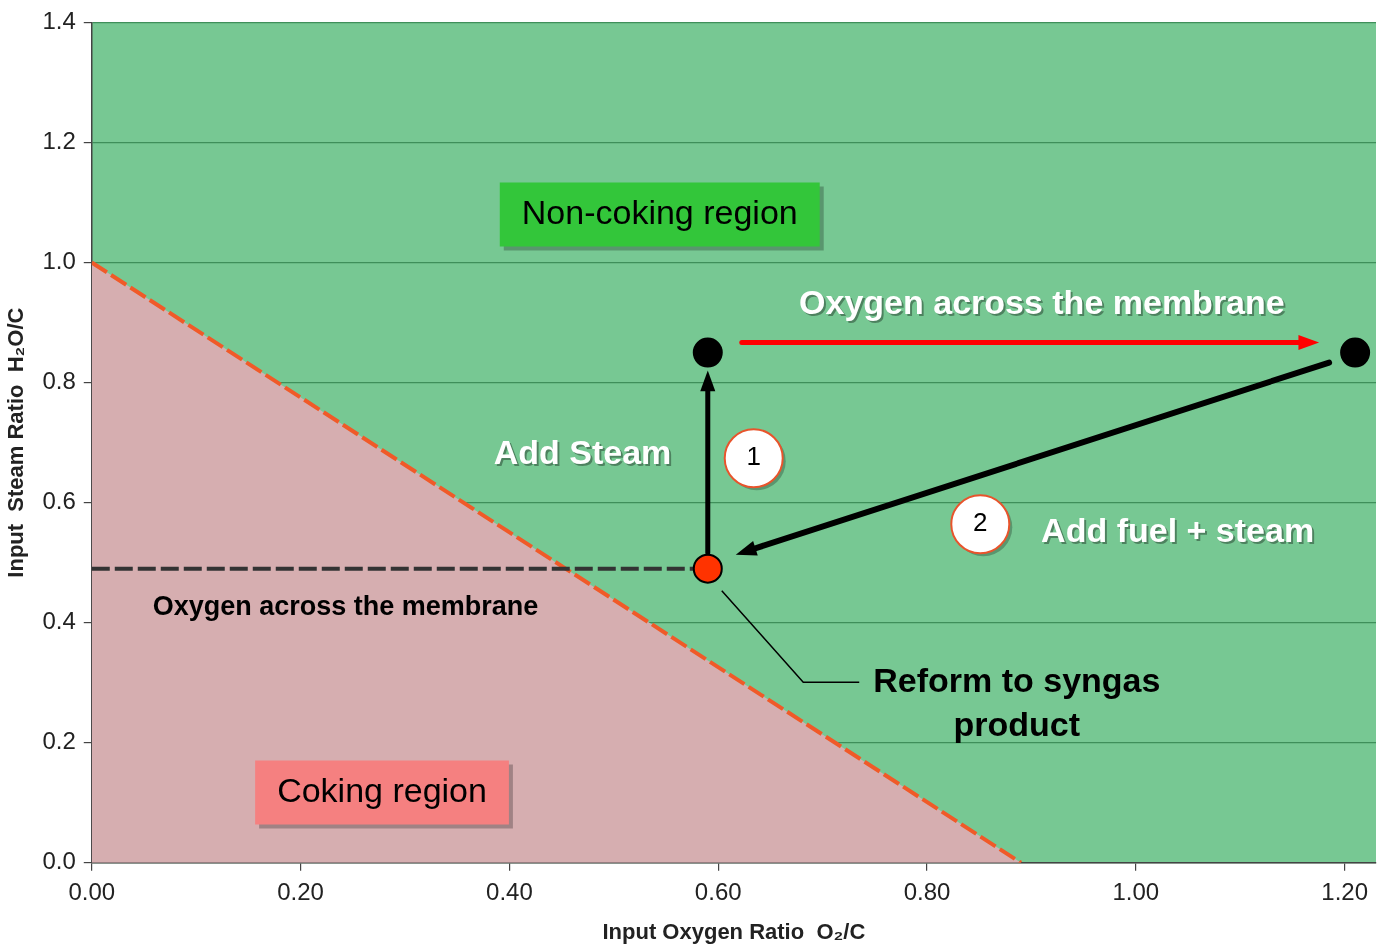 This screenshot has width=1392, height=950. What do you see at coordinates (509, 891) in the screenshot?
I see `x-tick-label: 0.40` at bounding box center [509, 891].